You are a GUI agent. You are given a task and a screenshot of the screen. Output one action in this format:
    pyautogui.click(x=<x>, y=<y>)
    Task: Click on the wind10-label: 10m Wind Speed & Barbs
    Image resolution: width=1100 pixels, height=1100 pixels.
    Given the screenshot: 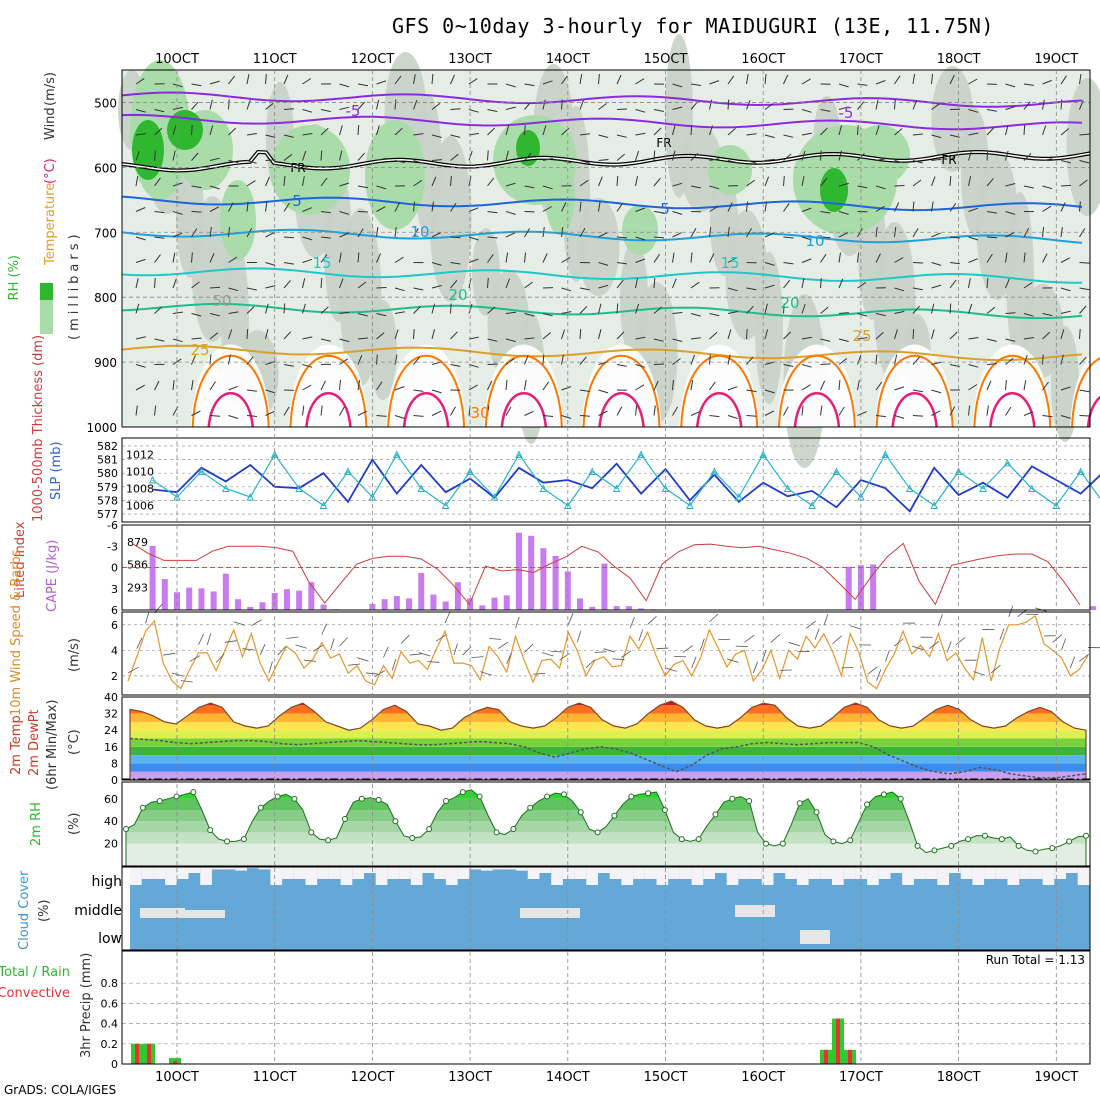 What is the action you would take?
    pyautogui.click(x=16, y=632)
    